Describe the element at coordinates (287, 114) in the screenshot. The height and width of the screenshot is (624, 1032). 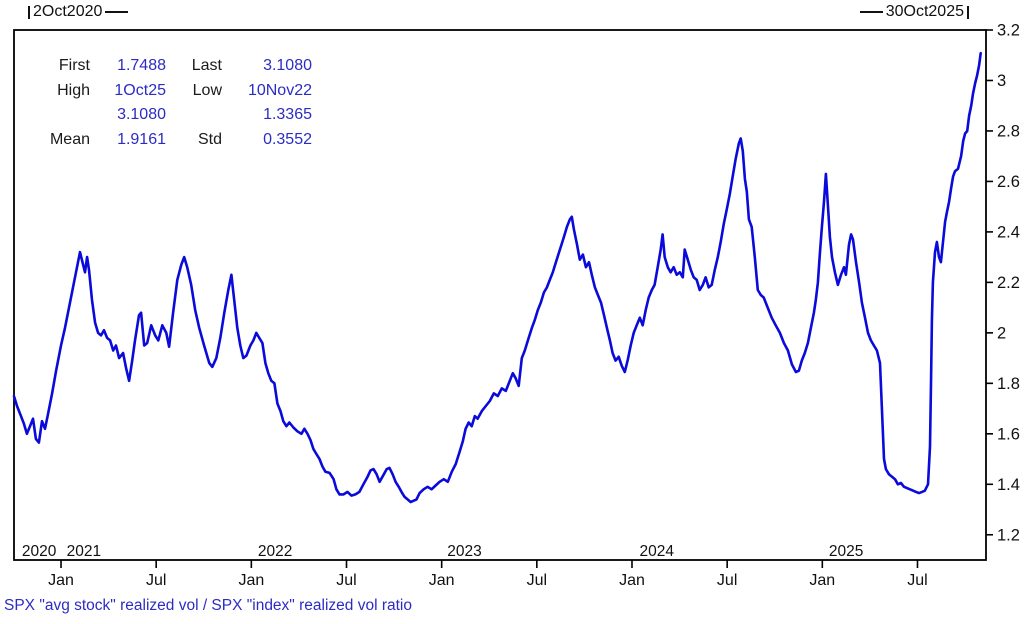
I see `stat-value: 1.3365` at that location.